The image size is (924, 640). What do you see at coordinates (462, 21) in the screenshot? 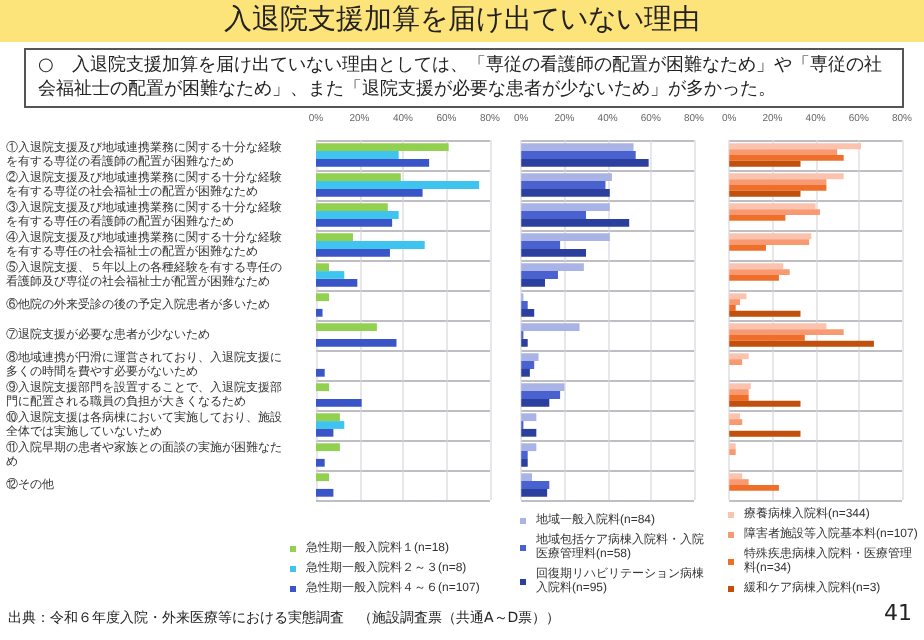
I see `chart-title: 入退院支援加算を届け出ていない理由` at bounding box center [462, 21].